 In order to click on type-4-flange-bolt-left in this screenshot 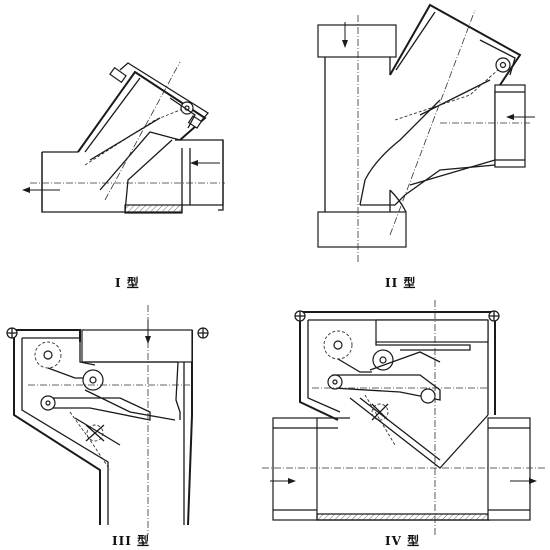, I will do `click(300, 316)`.